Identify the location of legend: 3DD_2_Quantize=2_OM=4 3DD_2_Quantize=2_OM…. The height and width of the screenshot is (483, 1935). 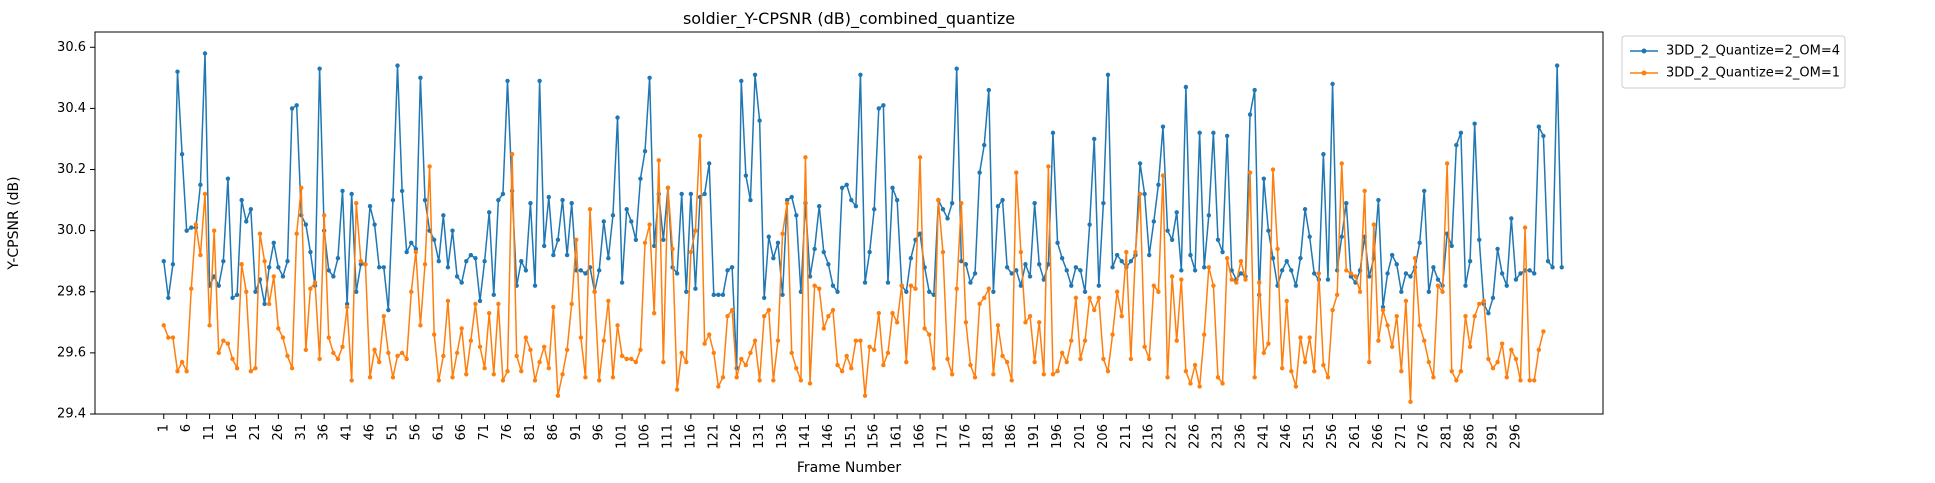
(1733, 62).